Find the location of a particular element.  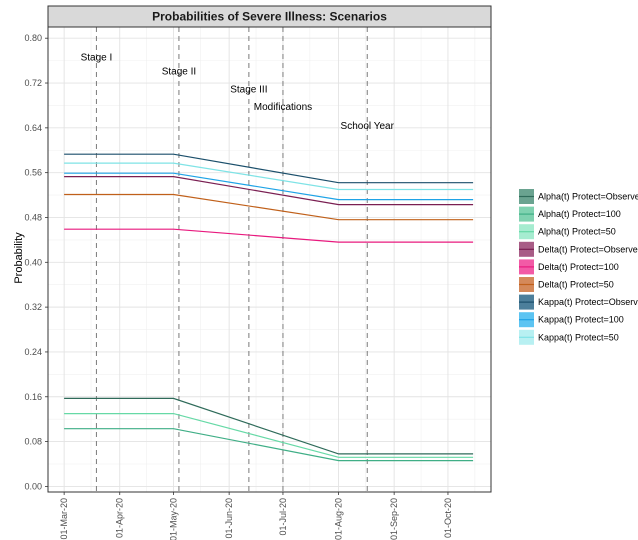

title-strip-background is located at coordinates (269, 16).